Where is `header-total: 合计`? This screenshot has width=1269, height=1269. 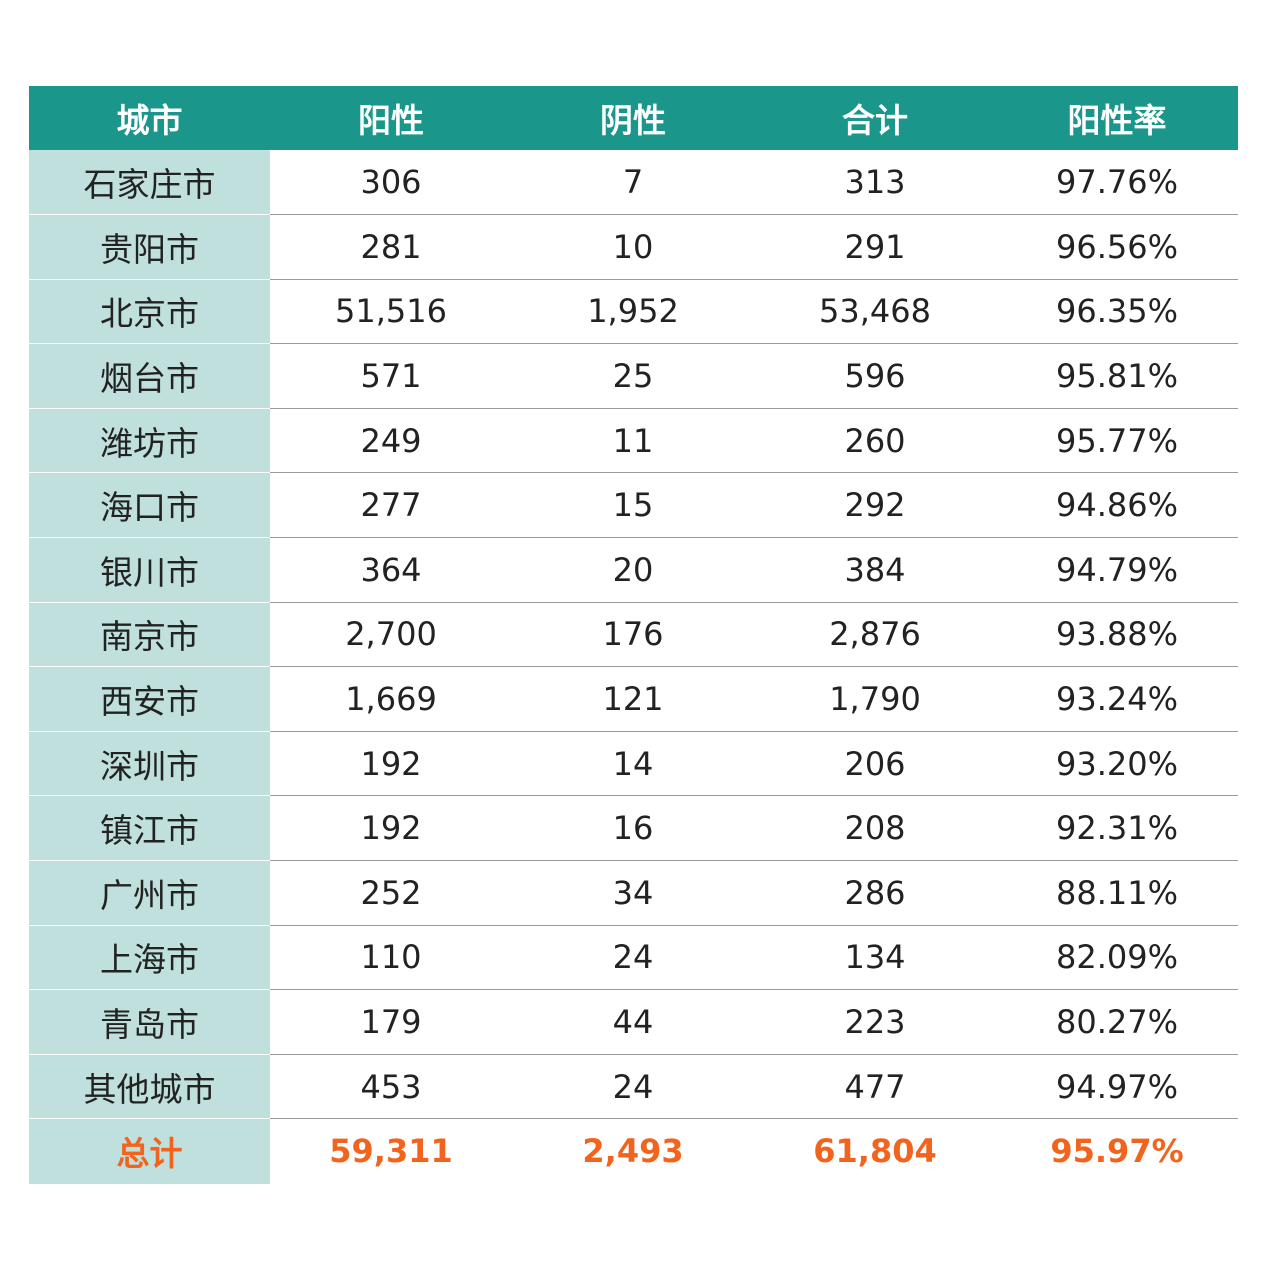 header-total: 合计 is located at coordinates (875, 120).